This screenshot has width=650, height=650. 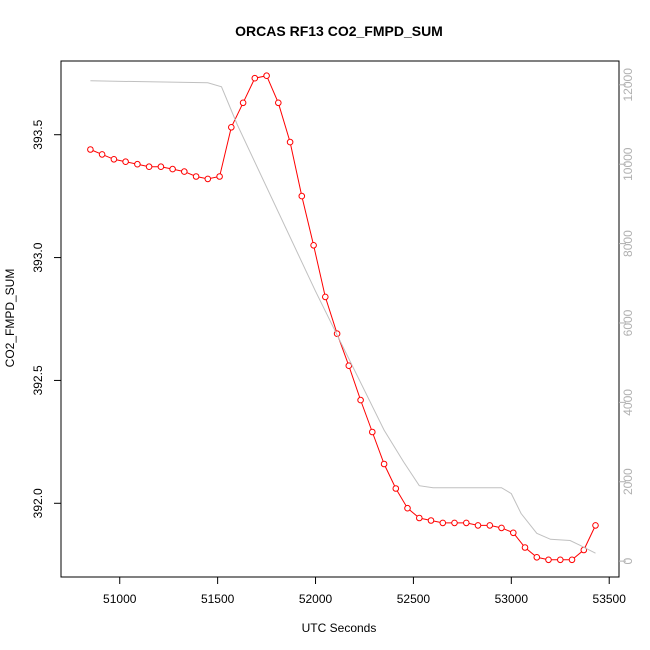 I want to click on y-axis: 392.0 392.5 393.0 393.5, so click(x=46, y=318).